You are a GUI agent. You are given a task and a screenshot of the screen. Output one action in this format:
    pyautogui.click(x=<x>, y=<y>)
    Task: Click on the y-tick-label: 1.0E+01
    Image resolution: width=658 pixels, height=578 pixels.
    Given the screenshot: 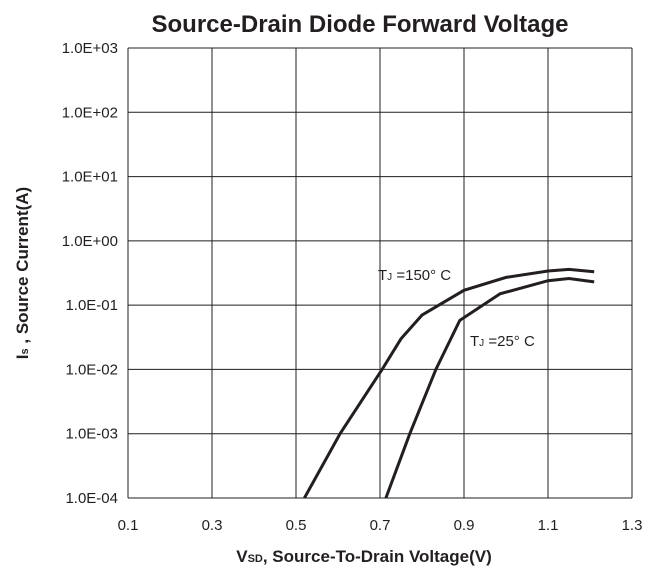 What is the action you would take?
    pyautogui.click(x=90, y=177)
    